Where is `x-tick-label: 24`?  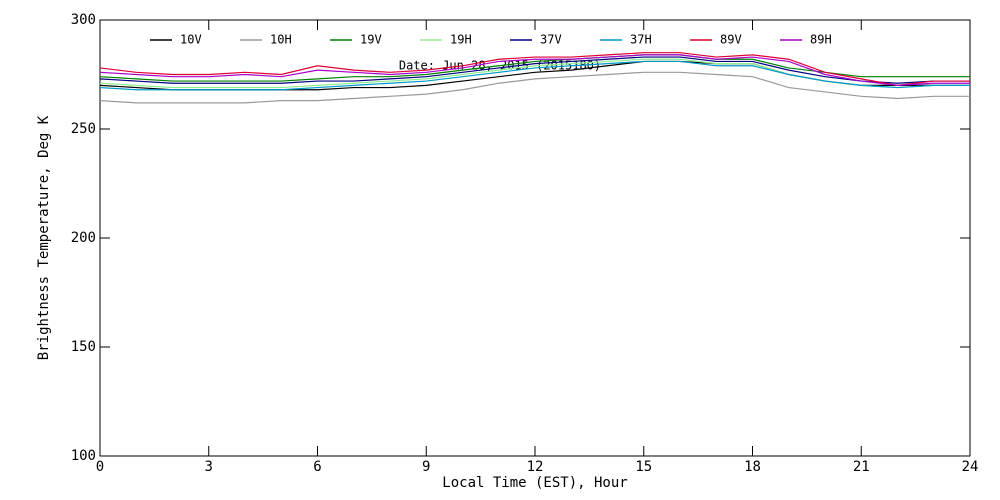 x-tick-label: 24 is located at coordinates (970, 467).